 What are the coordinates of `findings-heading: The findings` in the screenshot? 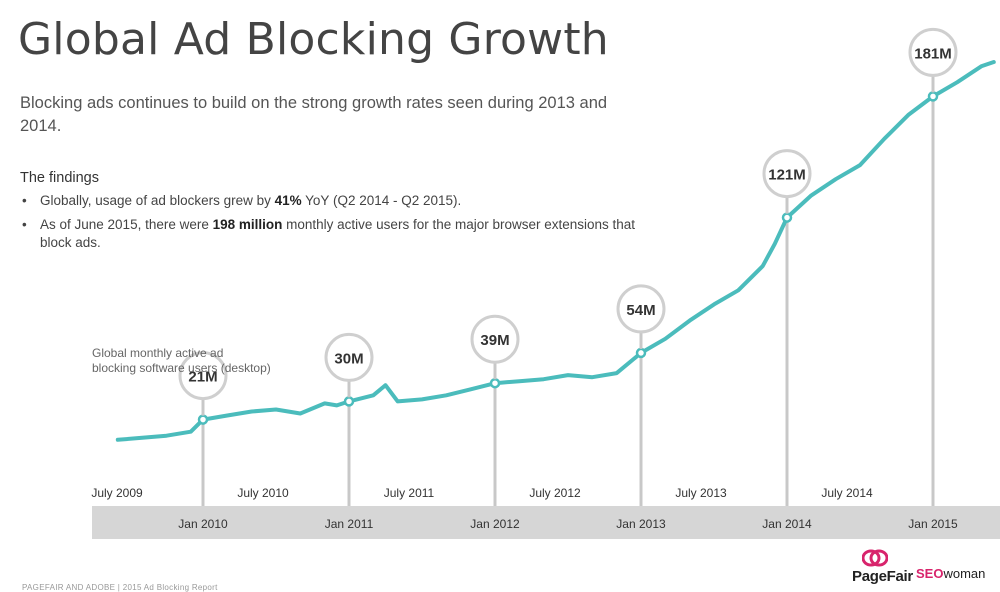 It's located at (59, 178).